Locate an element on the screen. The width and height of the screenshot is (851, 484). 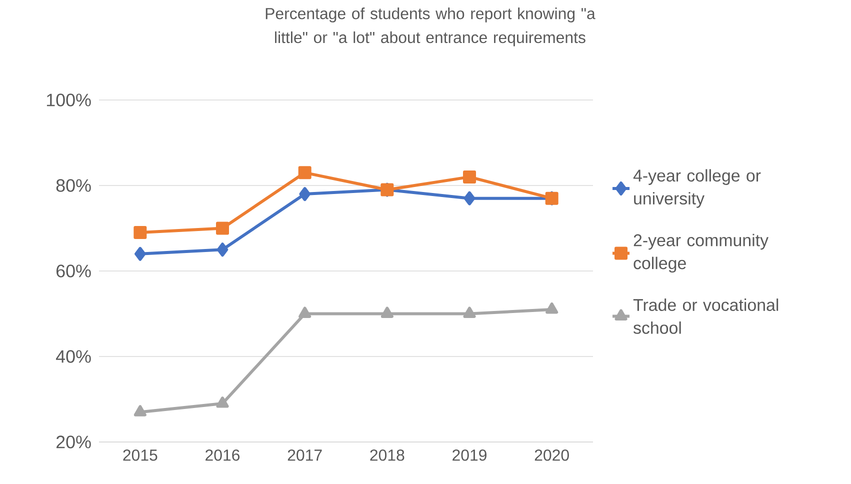
x-tick-label: 2015 is located at coordinates (140, 455).